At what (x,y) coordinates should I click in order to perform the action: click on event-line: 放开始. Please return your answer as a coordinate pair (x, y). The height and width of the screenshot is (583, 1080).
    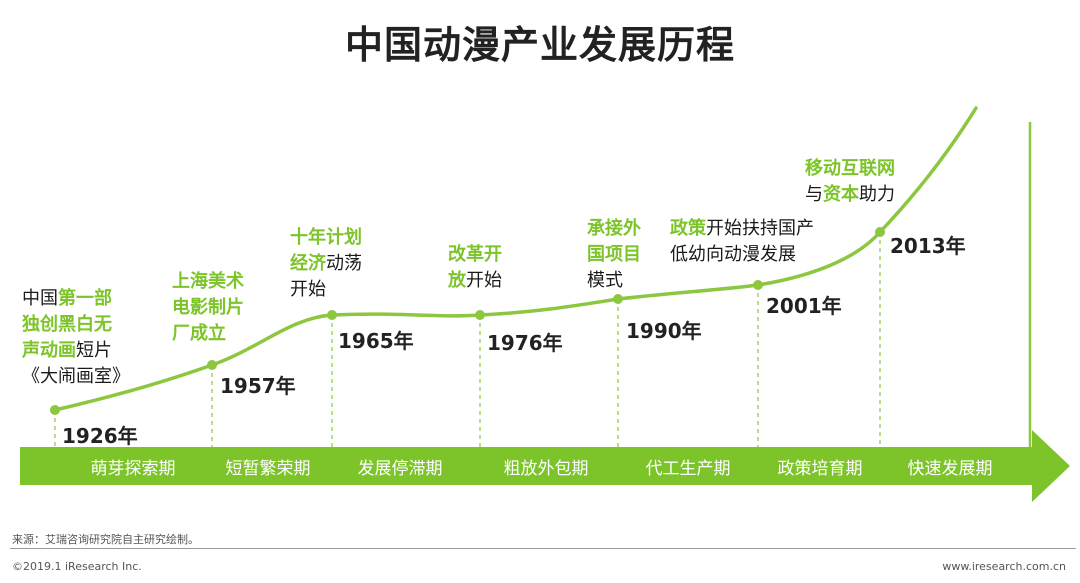
    Looking at the image, I should click on (475, 281).